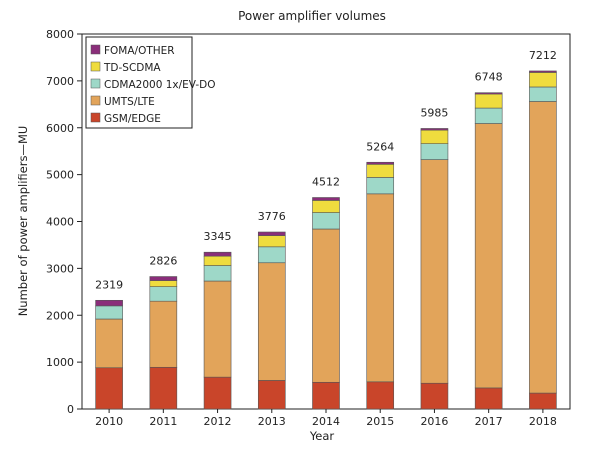  Describe the element at coordinates (132, 68) in the screenshot. I see `legend-label: TD-SCDMA` at that location.